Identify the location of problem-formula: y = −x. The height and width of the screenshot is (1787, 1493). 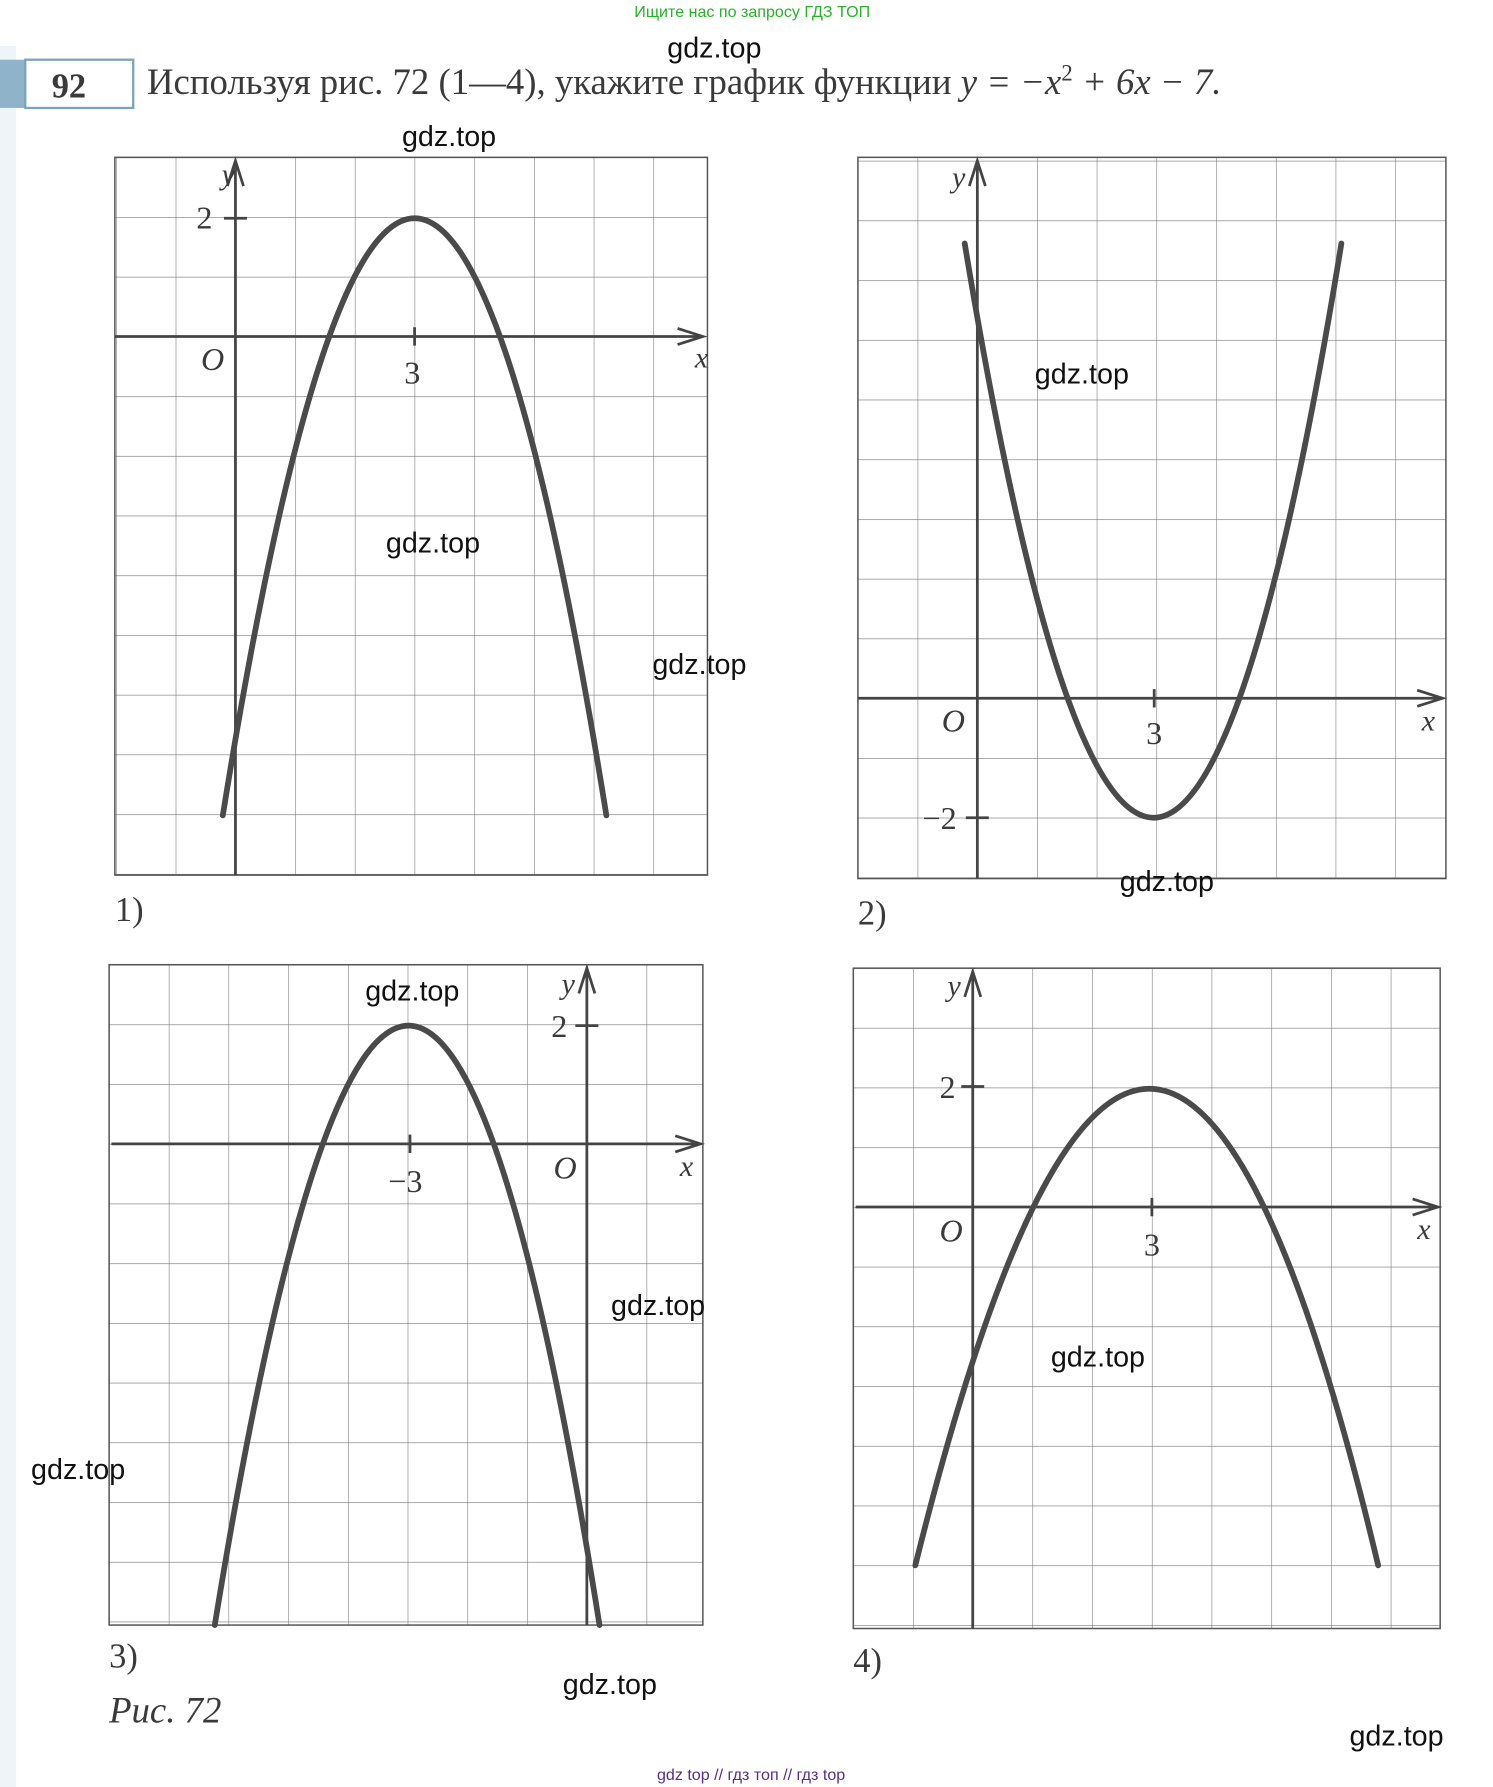
(1009, 81).